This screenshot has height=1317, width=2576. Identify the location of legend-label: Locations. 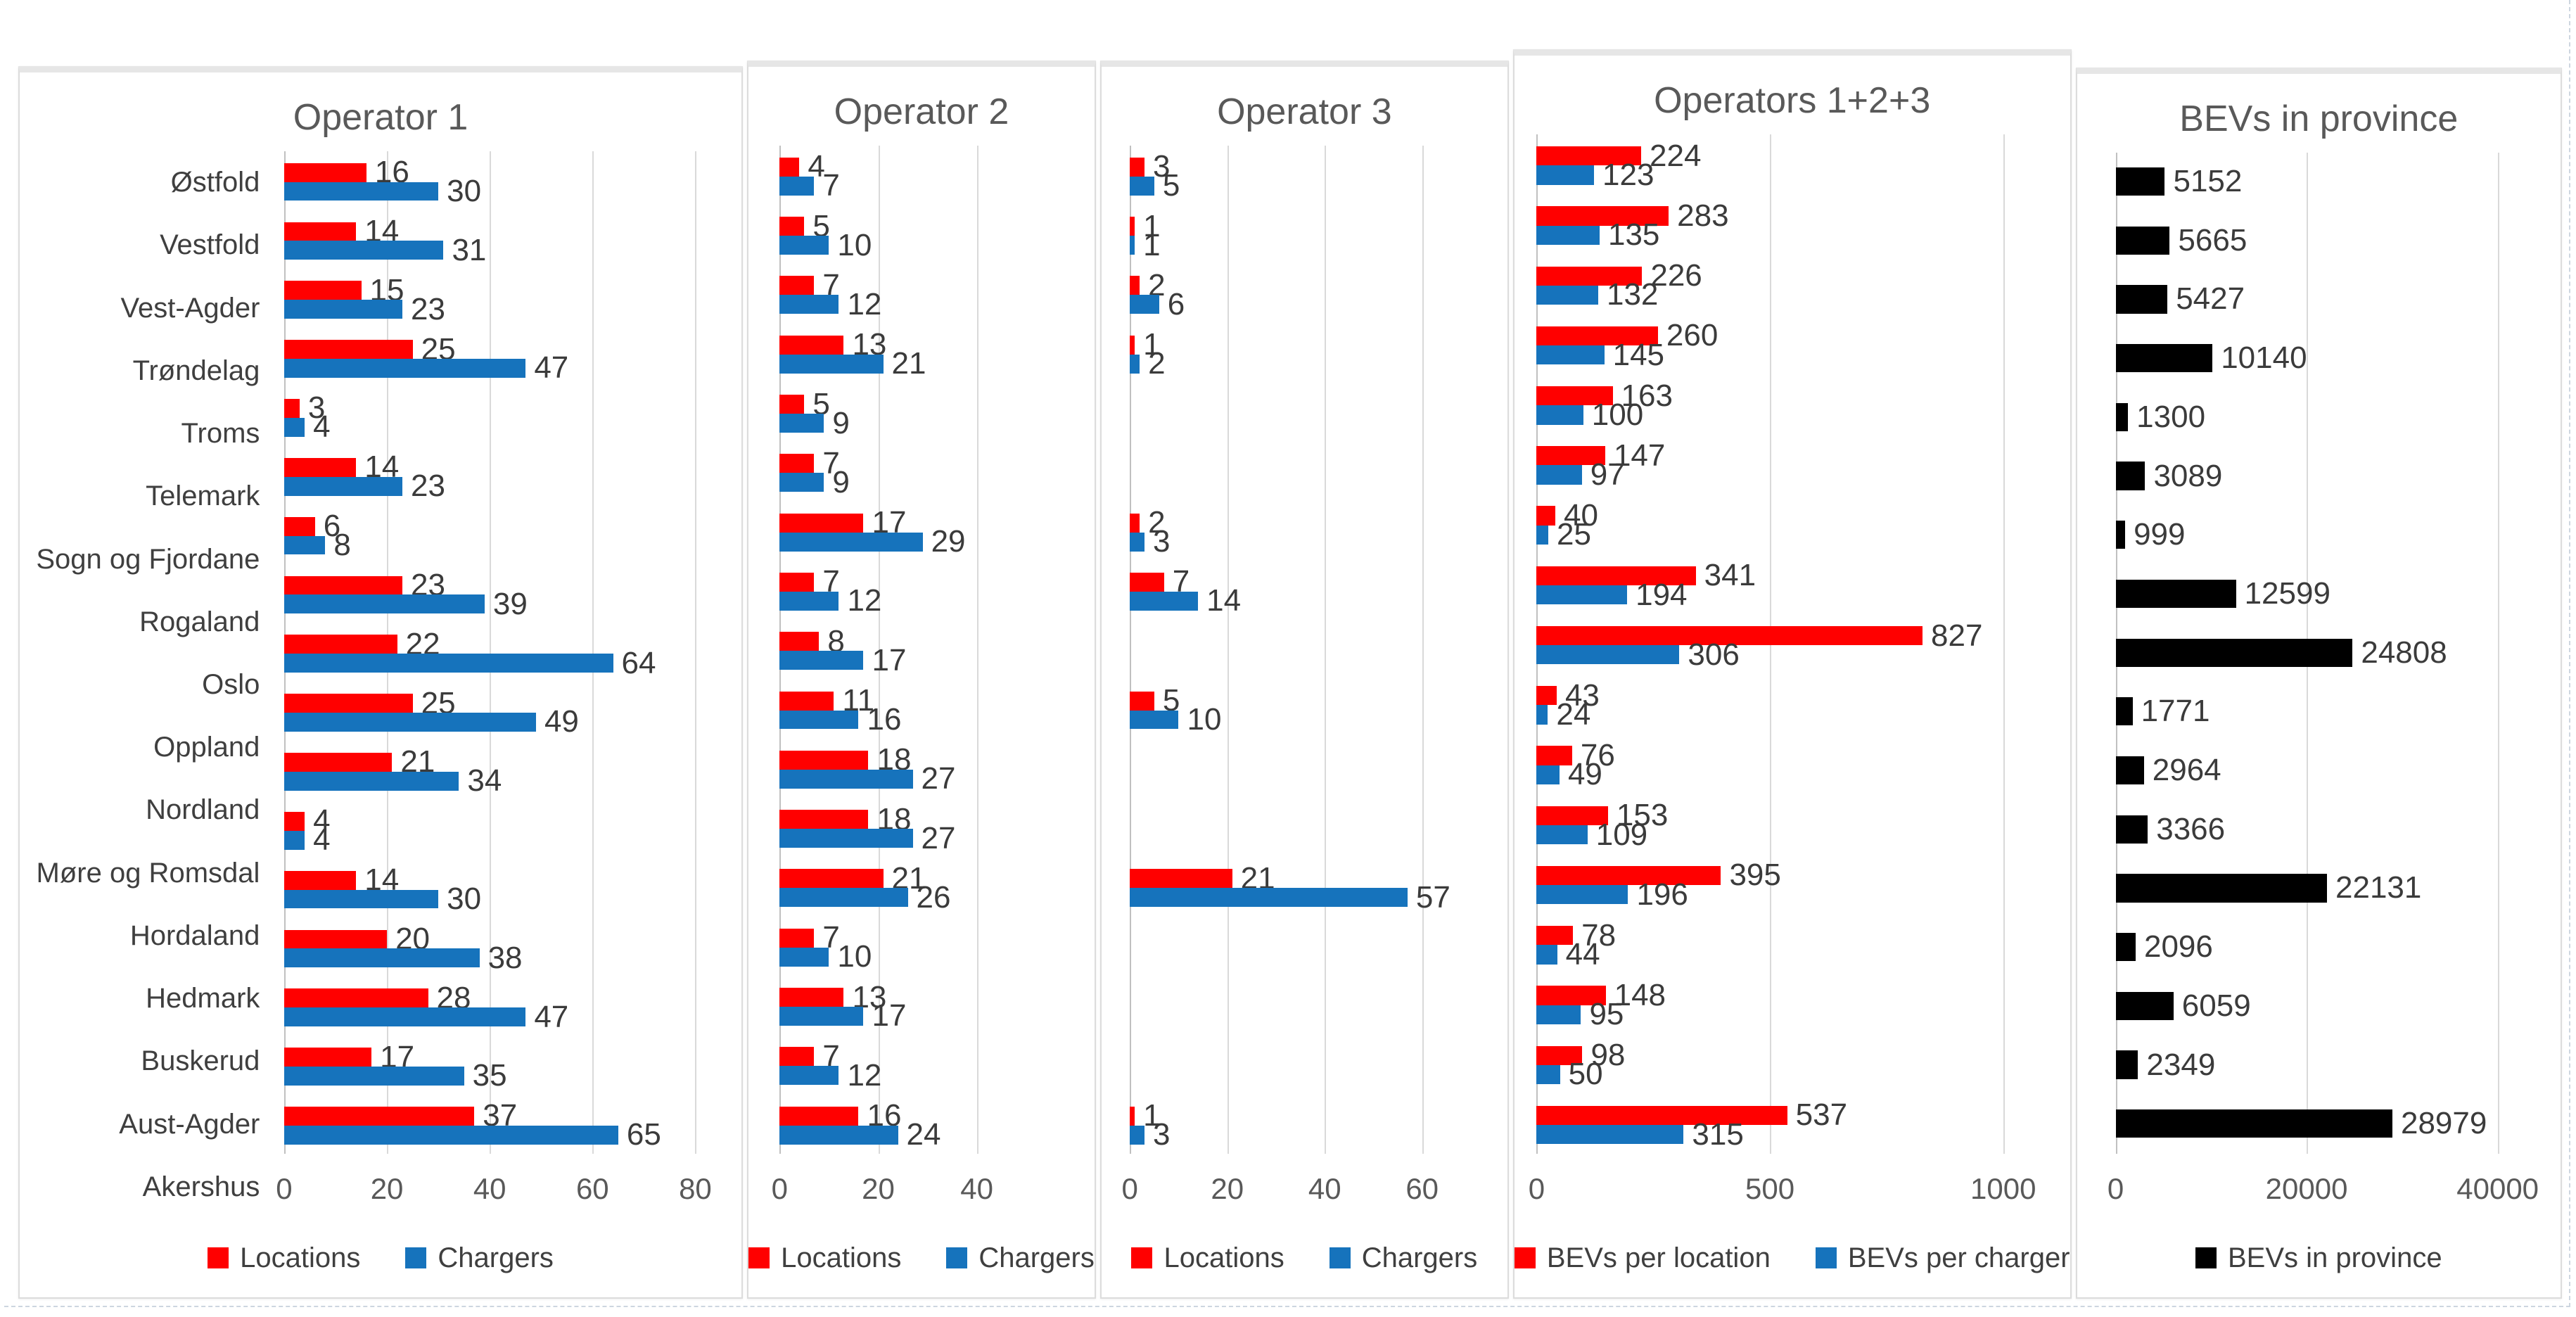
(841, 1257).